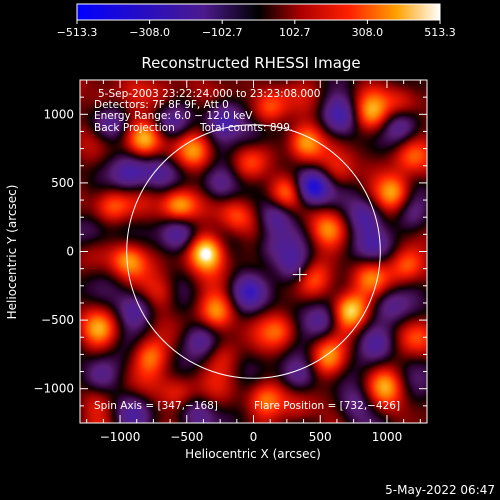  What do you see at coordinates (134, 128) in the screenshot?
I see `method-annotation: Back Projection` at bounding box center [134, 128].